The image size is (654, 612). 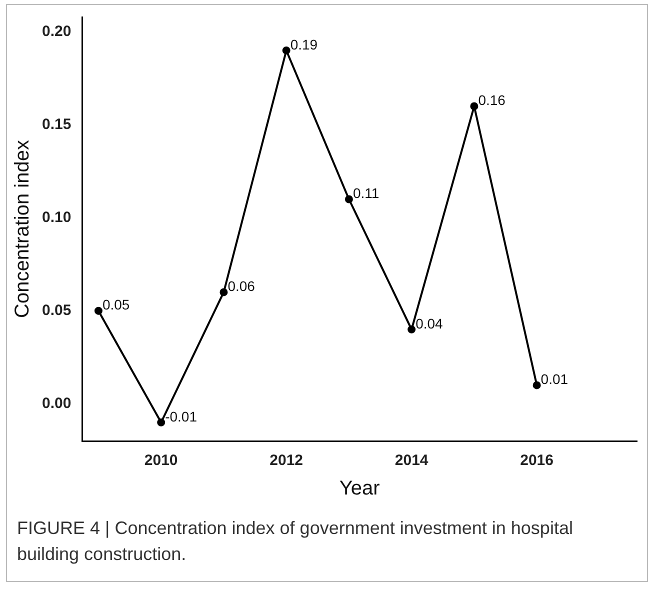 What do you see at coordinates (411, 461) in the screenshot?
I see `x-tick-label: 2014` at bounding box center [411, 461].